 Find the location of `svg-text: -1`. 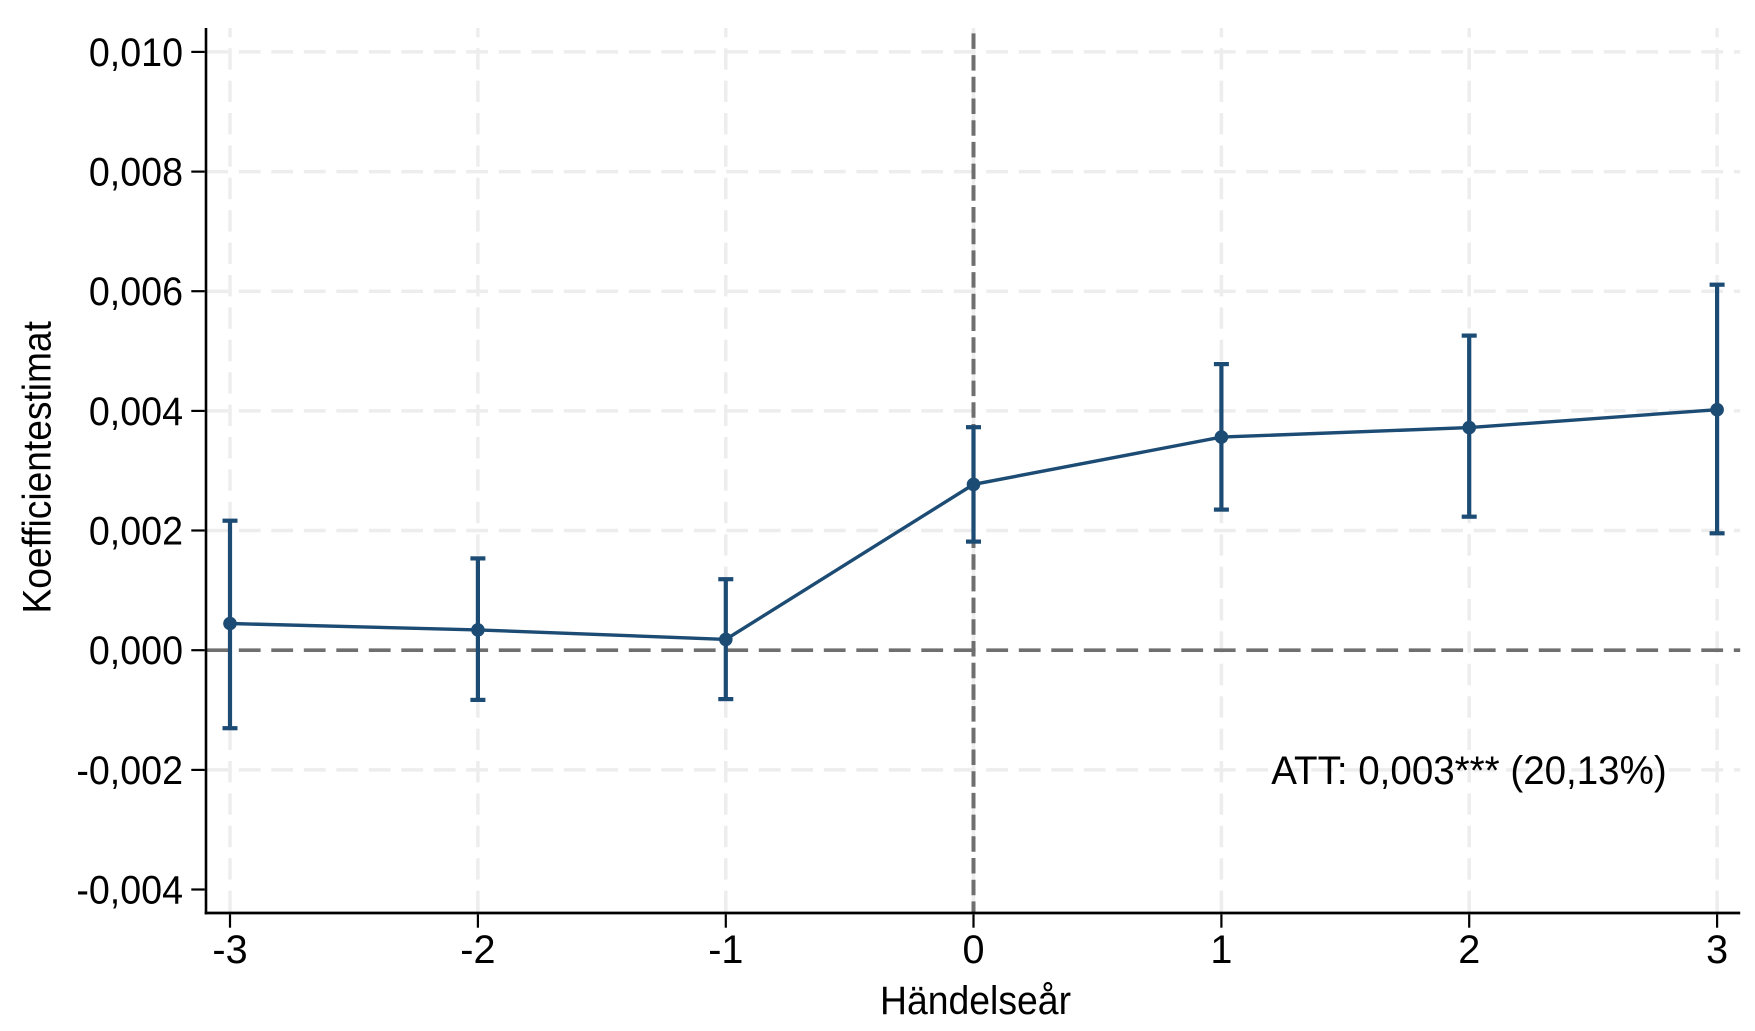

svg-text: -1 is located at coordinates (725, 950).